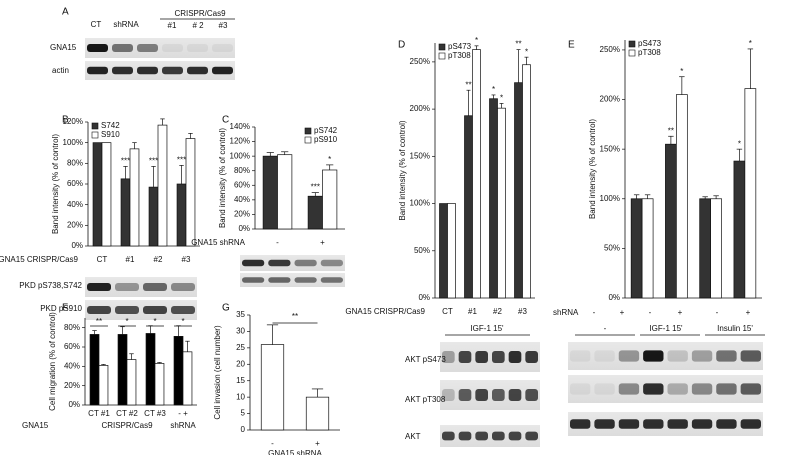 The width and height of the screenshot is (788, 455). What do you see at coordinates (735, 328) in the screenshot?
I see `group-label: Insulin 15'` at bounding box center [735, 328].